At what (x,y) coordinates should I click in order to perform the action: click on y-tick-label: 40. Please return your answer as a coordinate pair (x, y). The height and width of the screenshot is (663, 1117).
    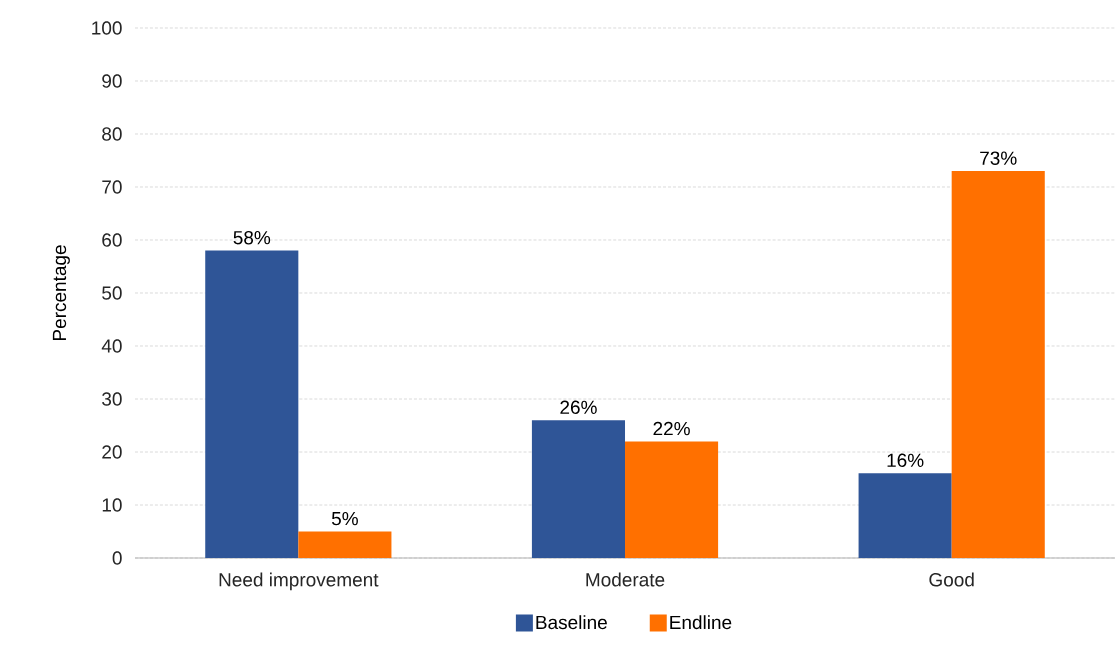
    Looking at the image, I should click on (111, 346).